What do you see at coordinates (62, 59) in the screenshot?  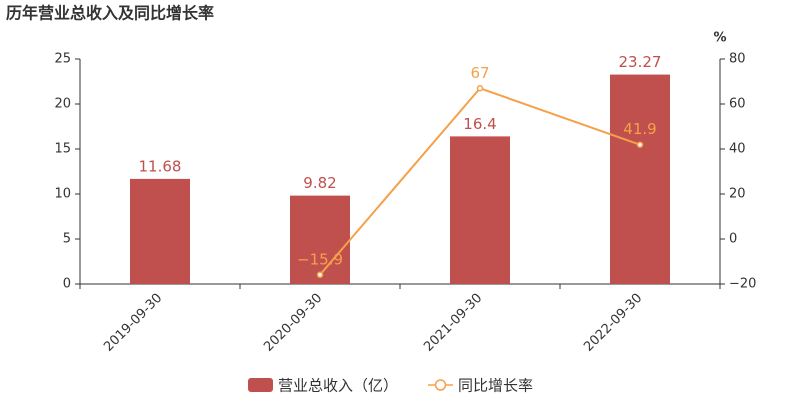 I see `y-tick-label: 25` at bounding box center [62, 59].